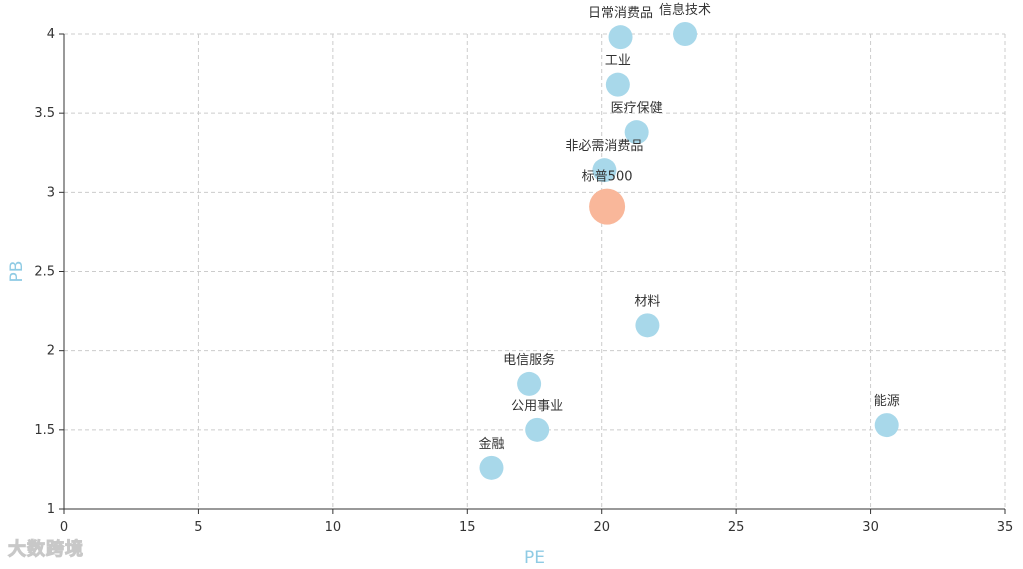  Describe the element at coordinates (620, 13) in the screenshot. I see `point-label: 日常消费品` at that location.